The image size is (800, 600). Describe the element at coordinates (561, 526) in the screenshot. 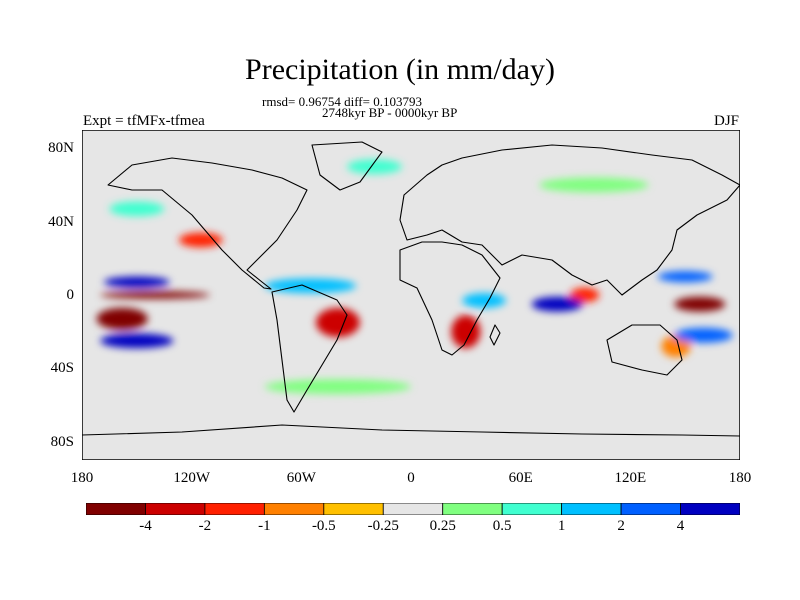

I see `colorbar-label: 1` at that location.